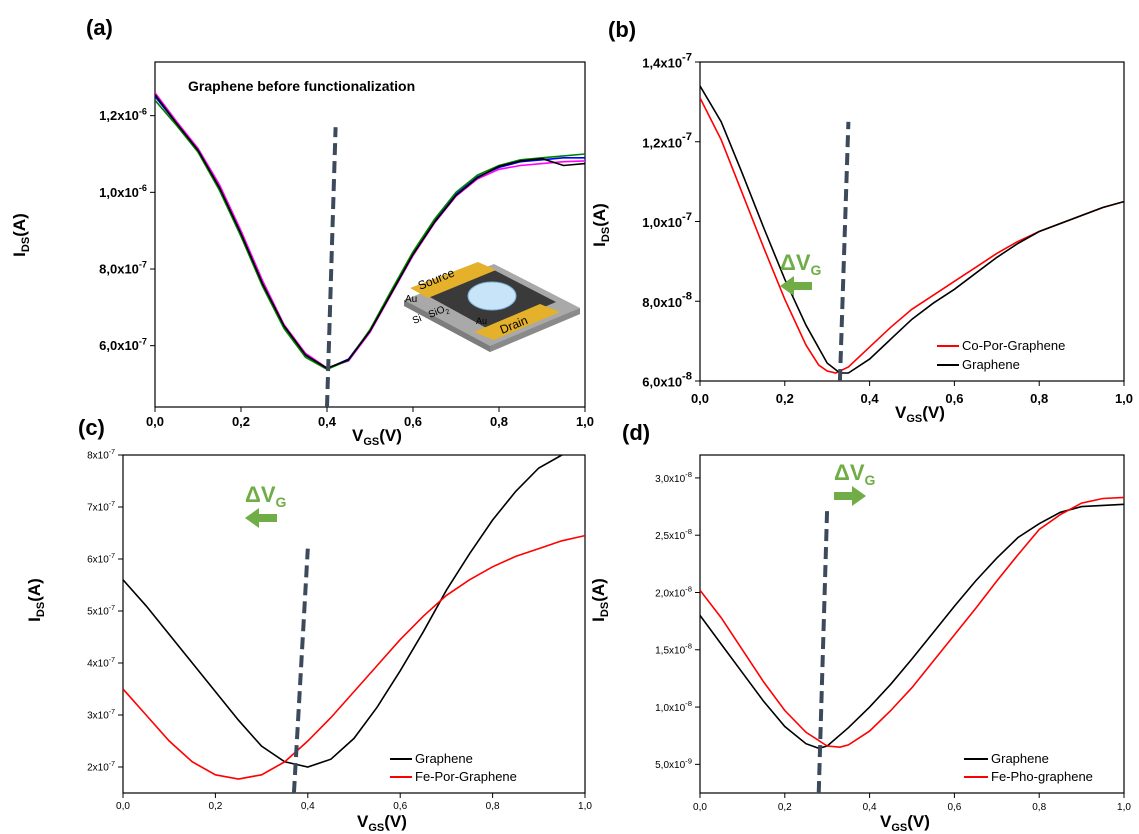  Describe the element at coordinates (673, 649) in the screenshot. I see `y-tick-label: 1,5x10⁻⁸` at that location.